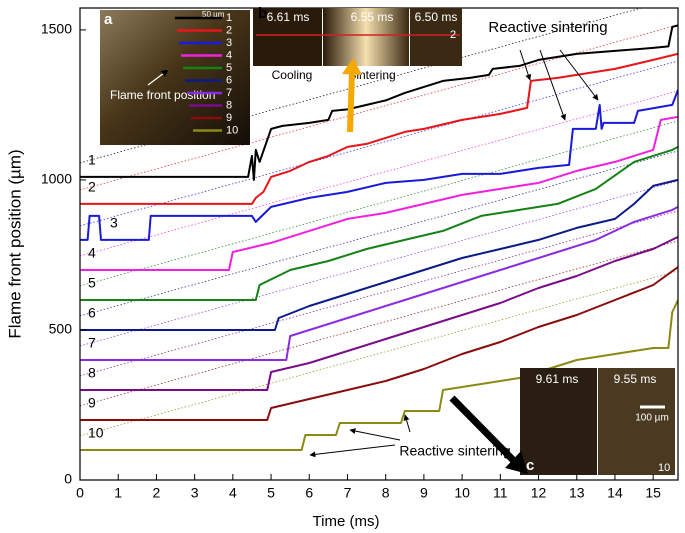 This screenshot has width=685, height=533. I want to click on x-axis-label: Time (ms), so click(346, 521).